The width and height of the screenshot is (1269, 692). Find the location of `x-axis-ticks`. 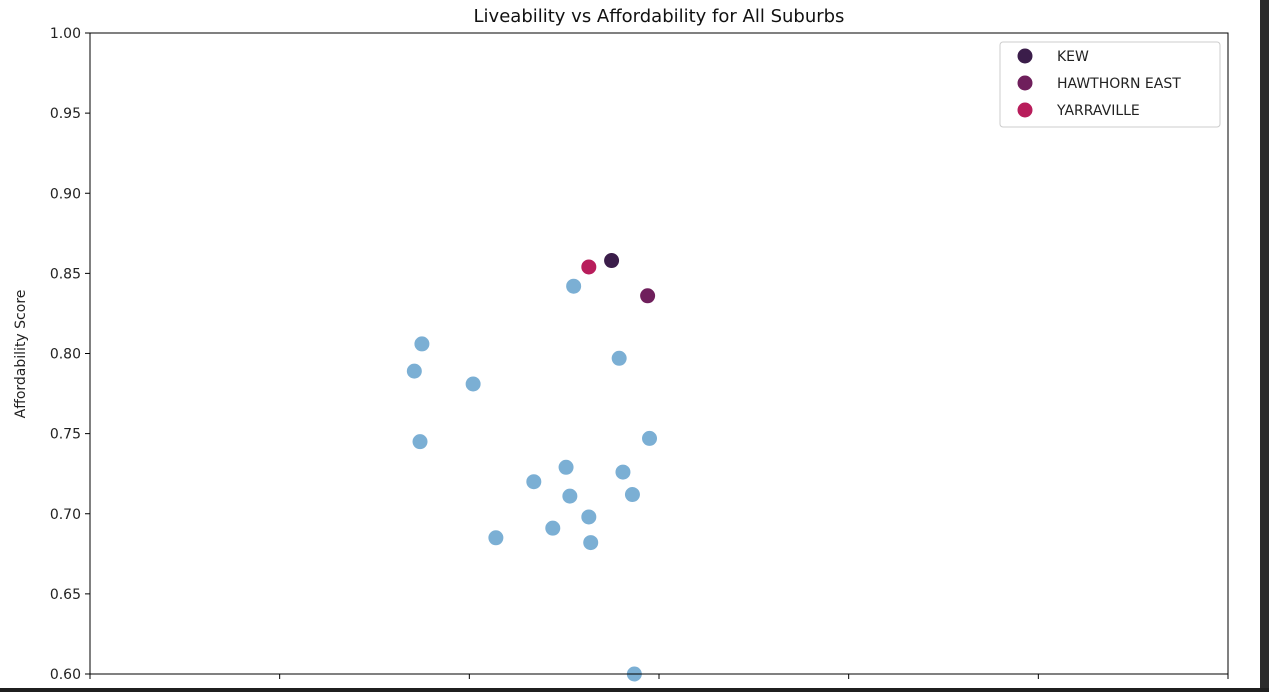

x-axis-ticks is located at coordinates (659, 676).